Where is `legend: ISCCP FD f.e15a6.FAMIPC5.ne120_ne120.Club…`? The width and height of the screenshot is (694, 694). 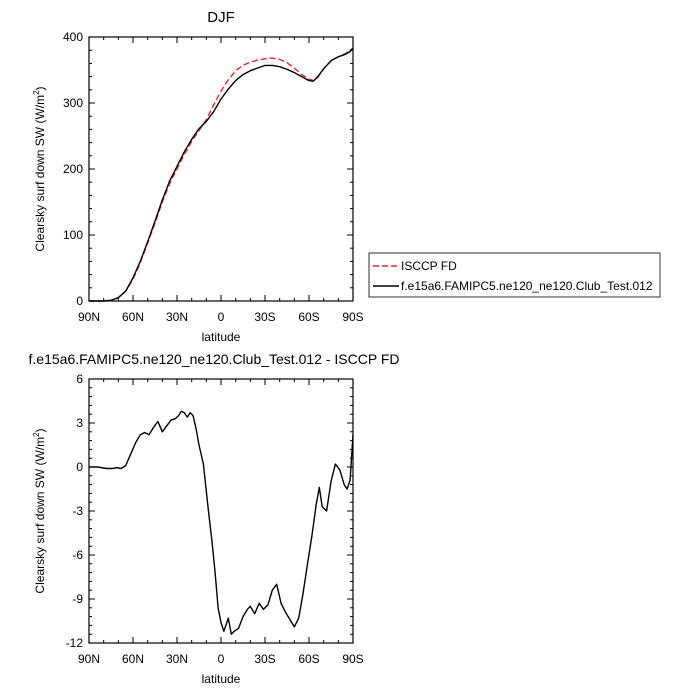
legend: ISCCP FD f.e15a6.FAMIPC5.ne120_ne120.Club… is located at coordinates (514, 275).